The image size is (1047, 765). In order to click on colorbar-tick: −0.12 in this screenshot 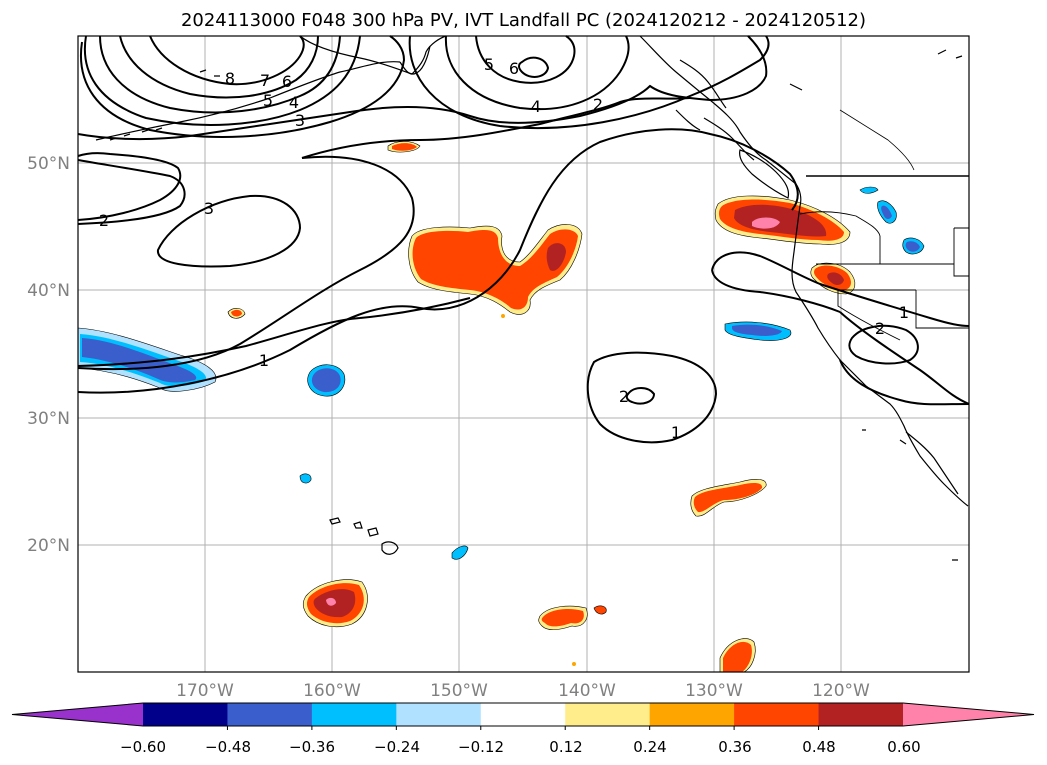, I will do `click(481, 747)`.